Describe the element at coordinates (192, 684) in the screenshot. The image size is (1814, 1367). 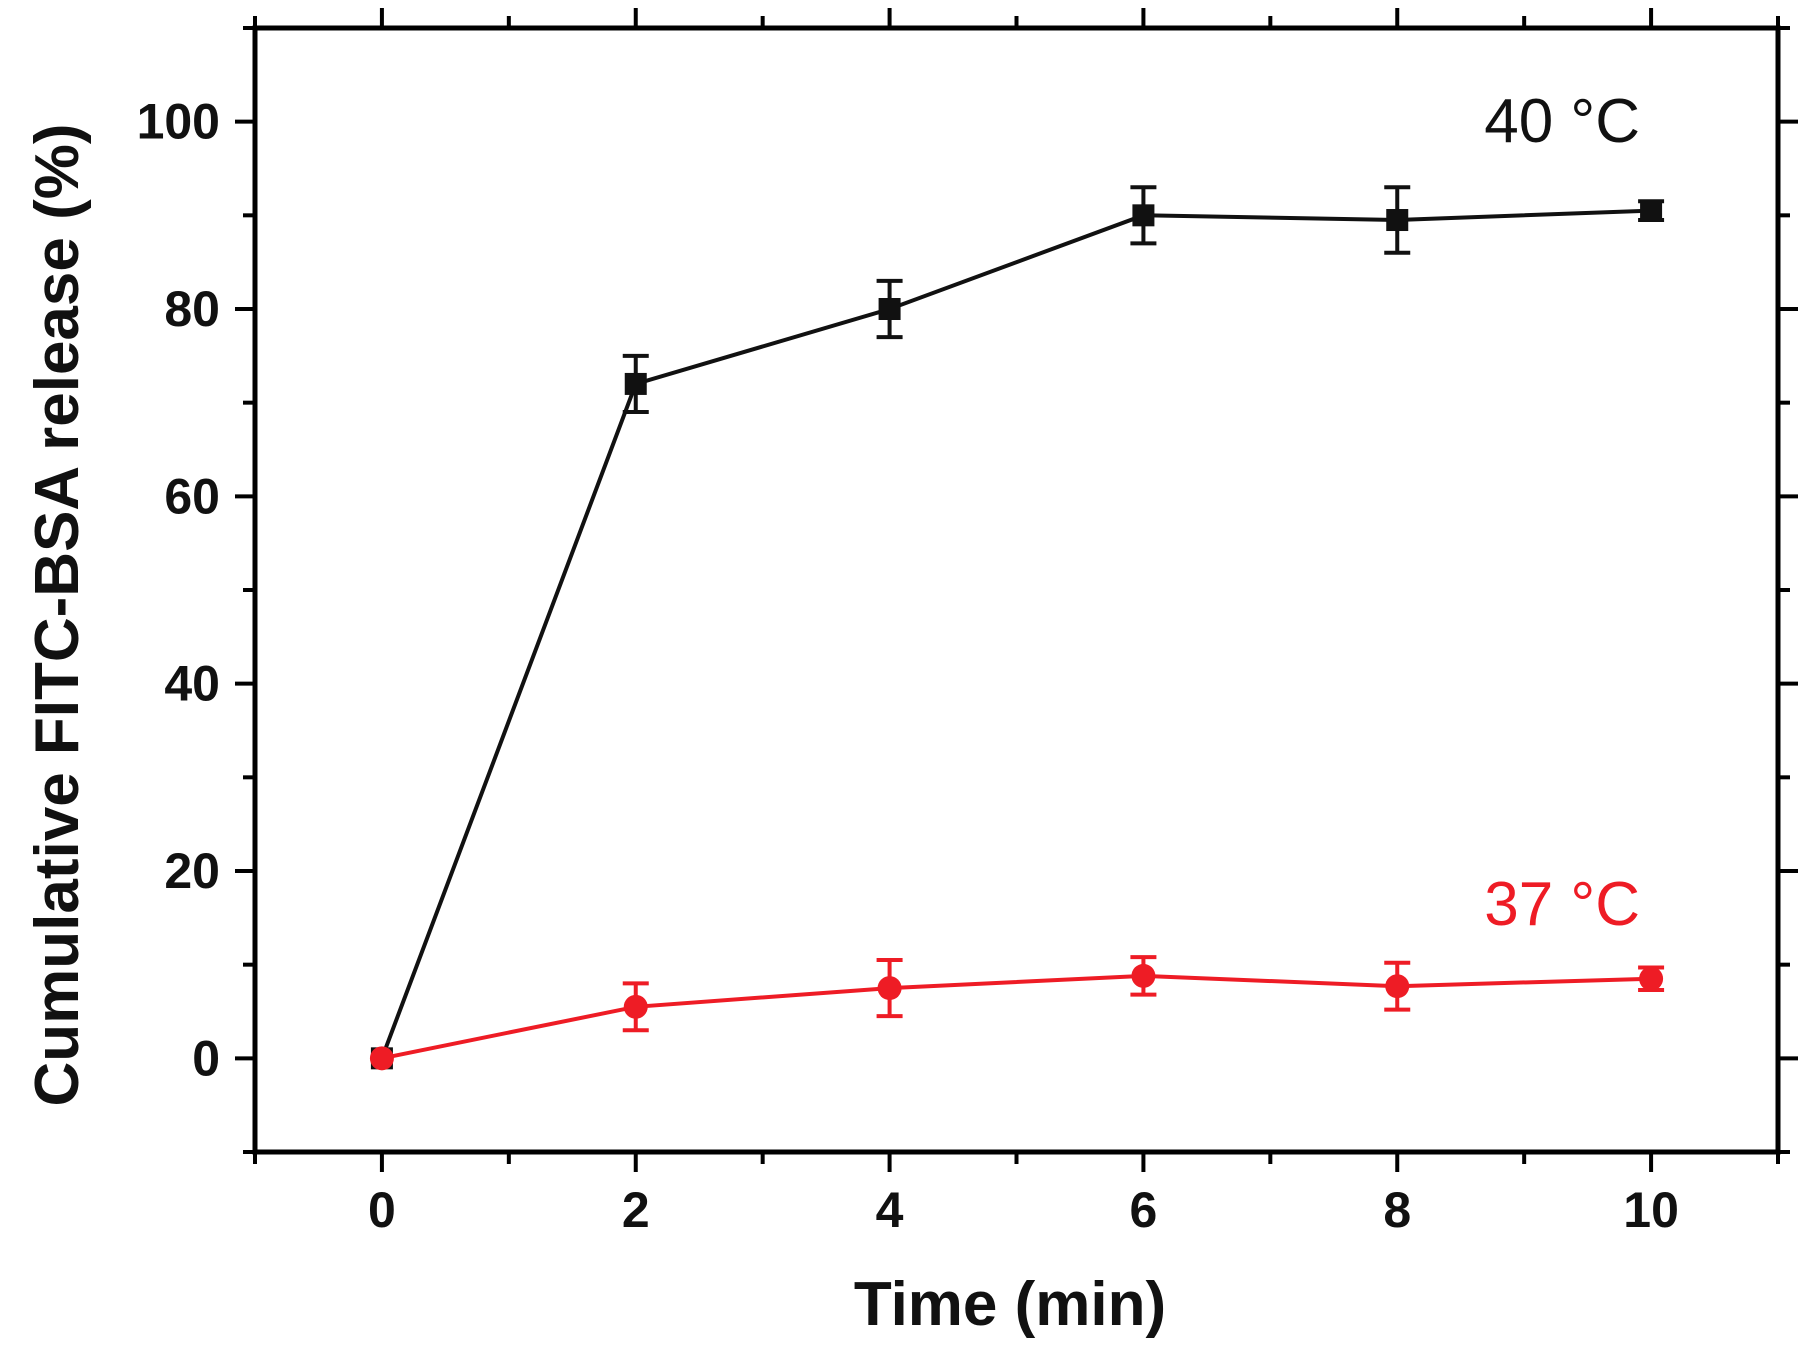
I see `y-tick-label: 40` at that location.